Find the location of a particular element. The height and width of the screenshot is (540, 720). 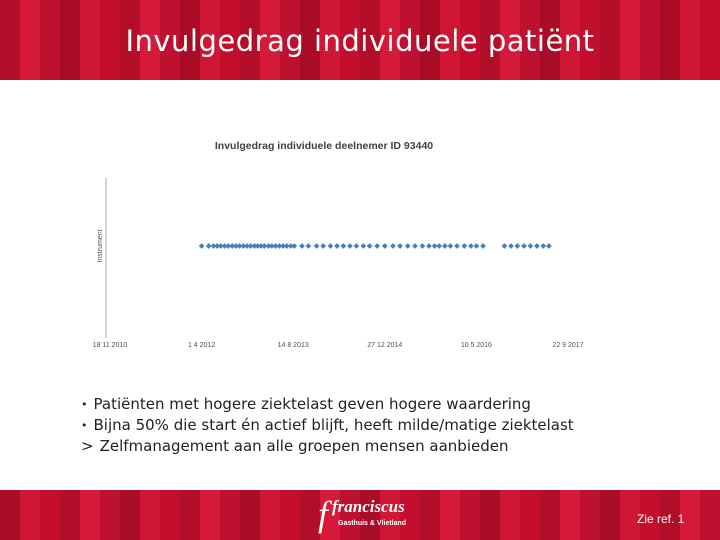

data-points is located at coordinates (375, 246).